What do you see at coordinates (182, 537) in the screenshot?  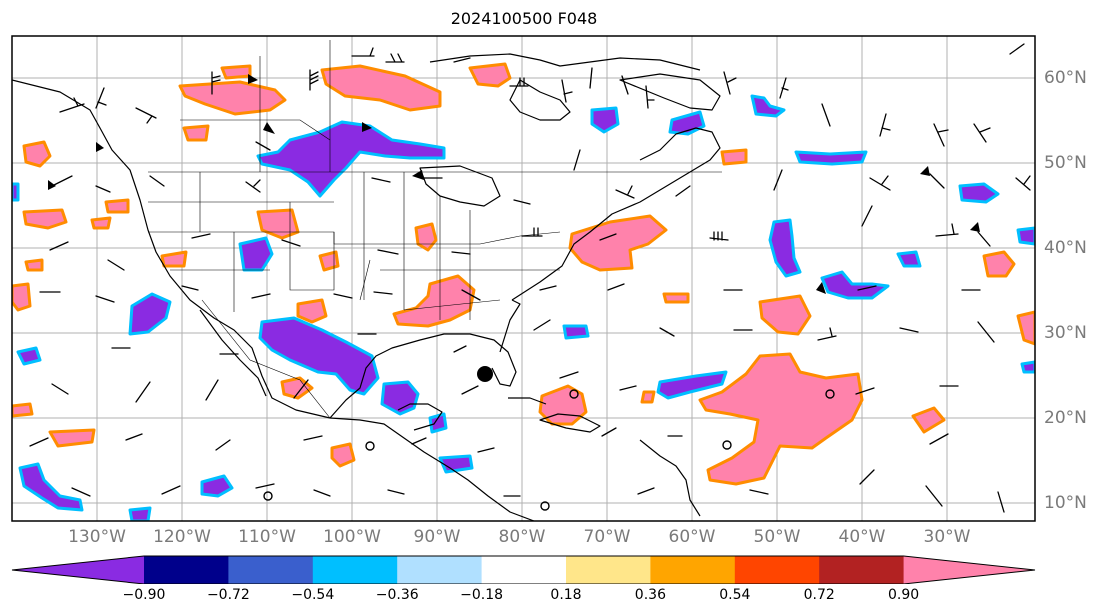 I see `lon-label-120w: 120°W` at bounding box center [182, 537].